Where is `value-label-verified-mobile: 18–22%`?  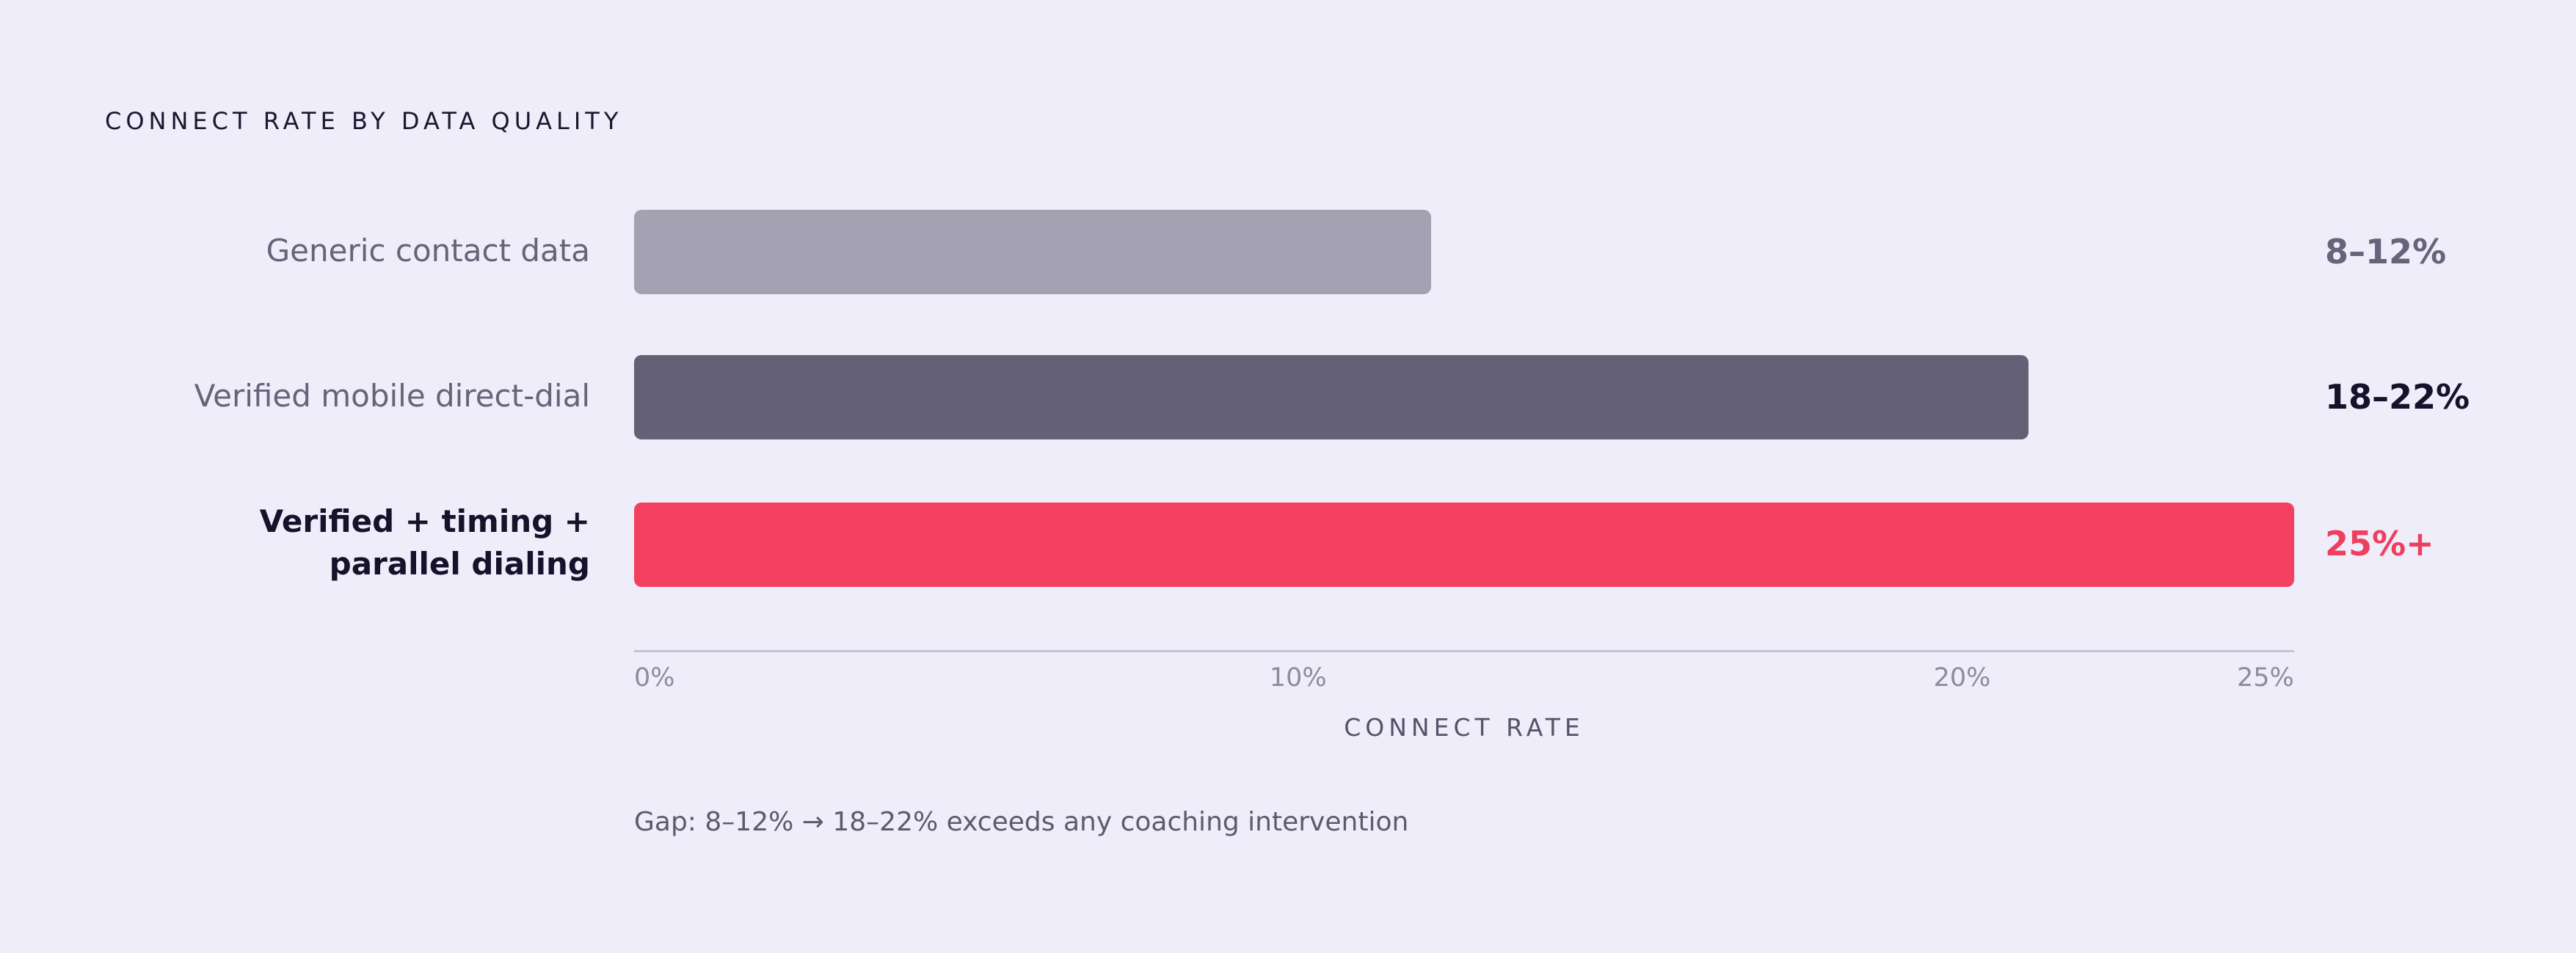
value-label-verified-mobile: 18–22% is located at coordinates (2397, 397).